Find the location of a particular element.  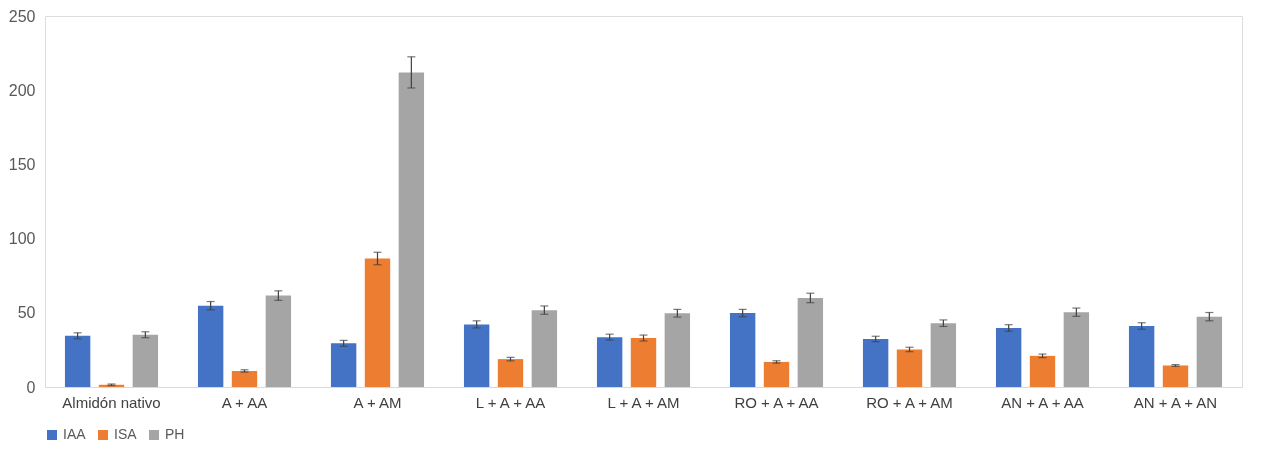

y-tick-label: 100 is located at coordinates (22, 239).